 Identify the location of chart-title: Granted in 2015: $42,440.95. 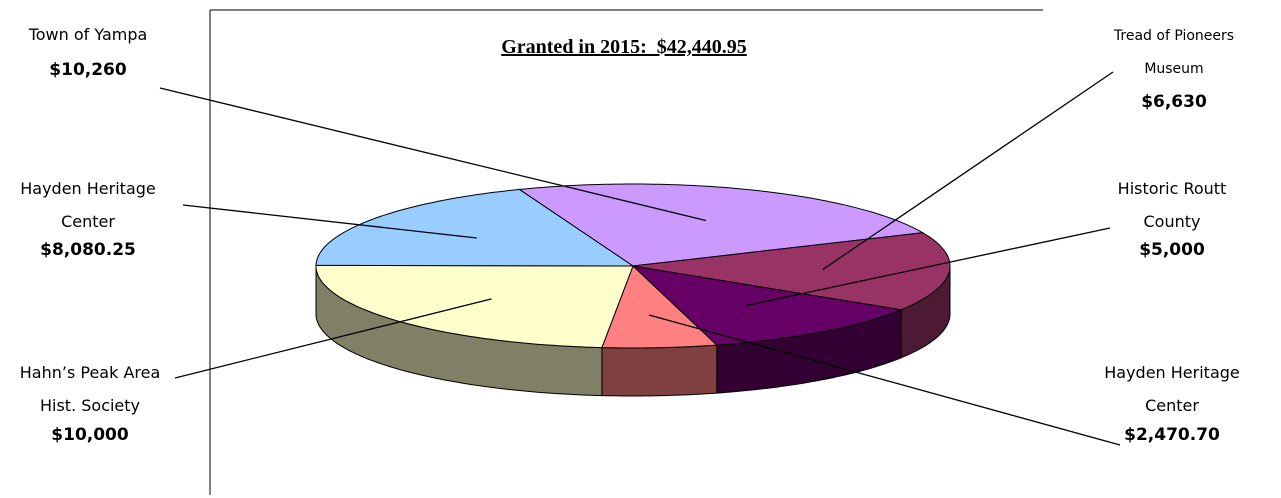
(624, 47).